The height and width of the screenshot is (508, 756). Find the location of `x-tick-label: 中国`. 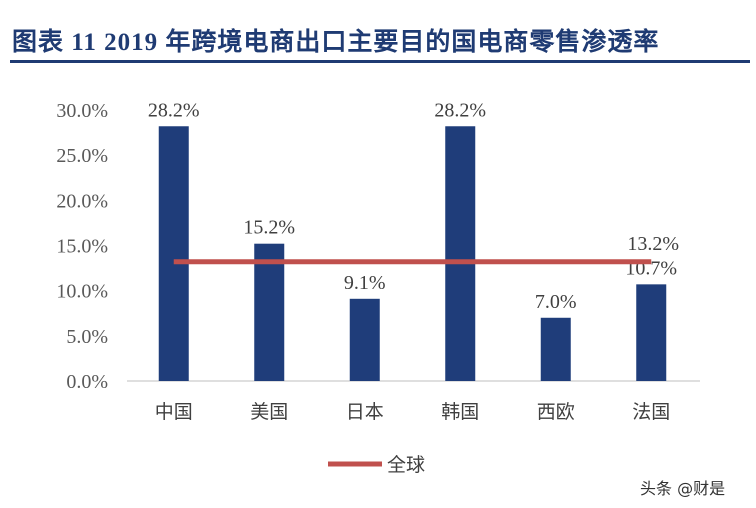

x-tick-label: 中国 is located at coordinates (174, 412).